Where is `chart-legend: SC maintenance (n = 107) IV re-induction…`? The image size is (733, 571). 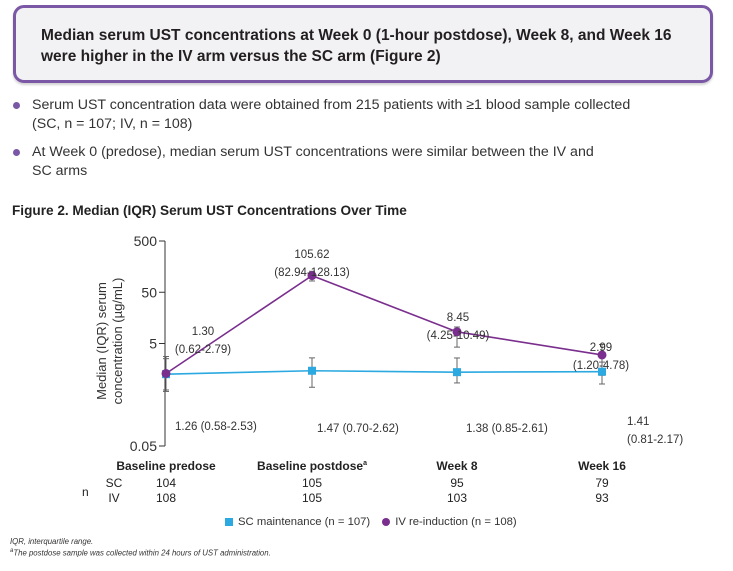 chart-legend: SC maintenance (n = 107) IV re-induction… is located at coordinates (377, 522).